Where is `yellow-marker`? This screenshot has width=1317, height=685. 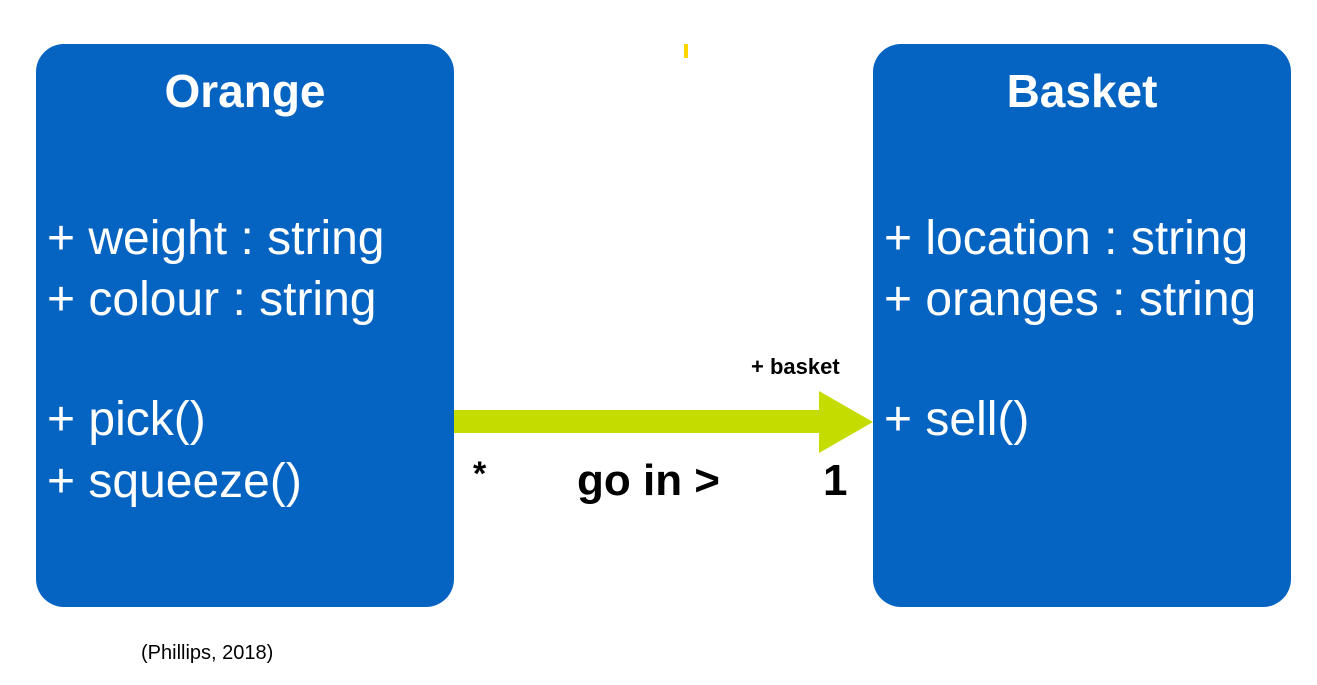
yellow-marker is located at coordinates (686, 51).